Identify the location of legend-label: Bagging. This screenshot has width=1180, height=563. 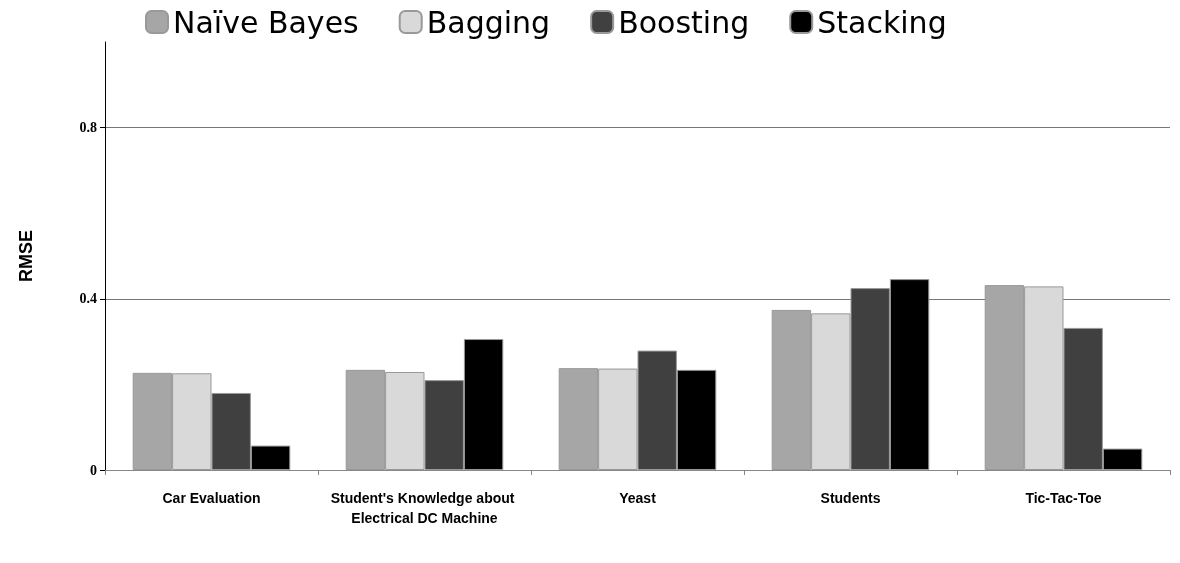
(488, 22).